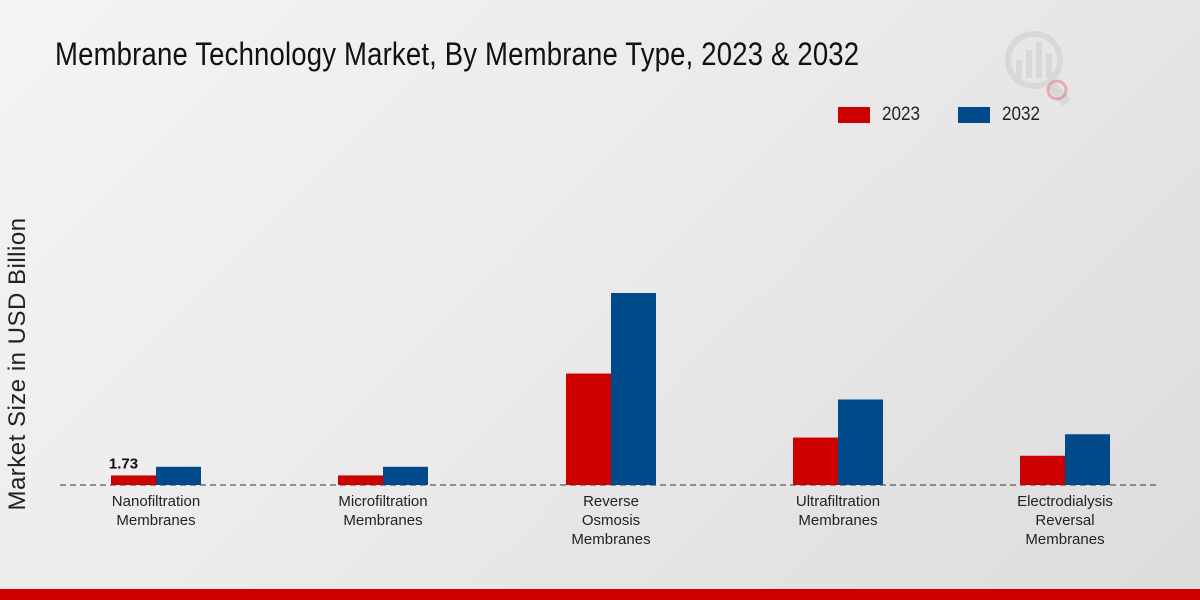 The height and width of the screenshot is (600, 1200). I want to click on x-tick-label-0: Nanofiltration Membranes, so click(156, 511).